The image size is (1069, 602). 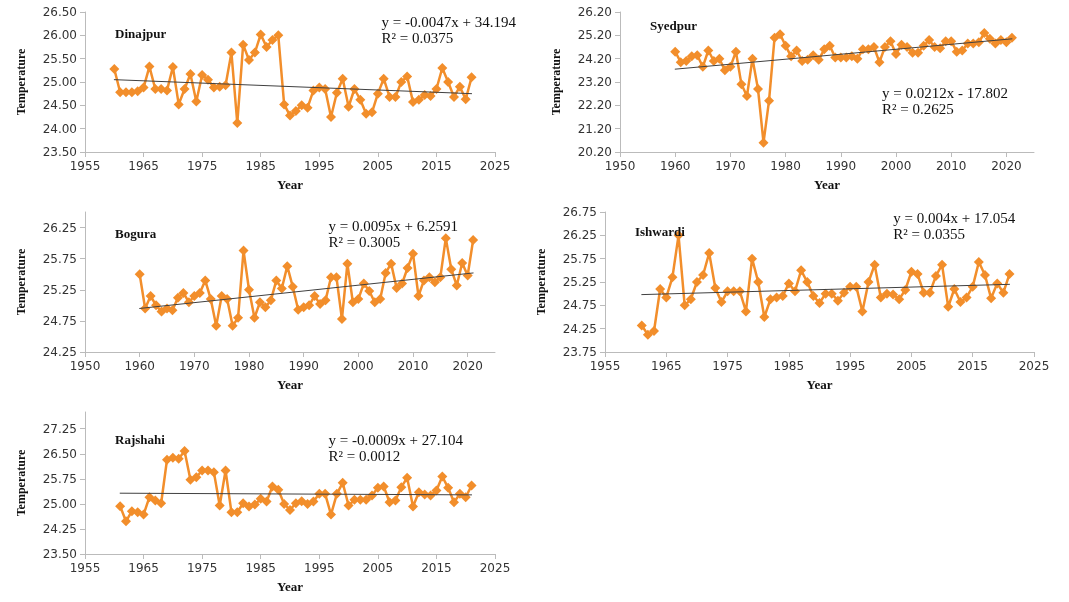 What do you see at coordinates (449, 21) in the screenshot?
I see `annotation: y = -0.0047x + 34.194` at bounding box center [449, 21].